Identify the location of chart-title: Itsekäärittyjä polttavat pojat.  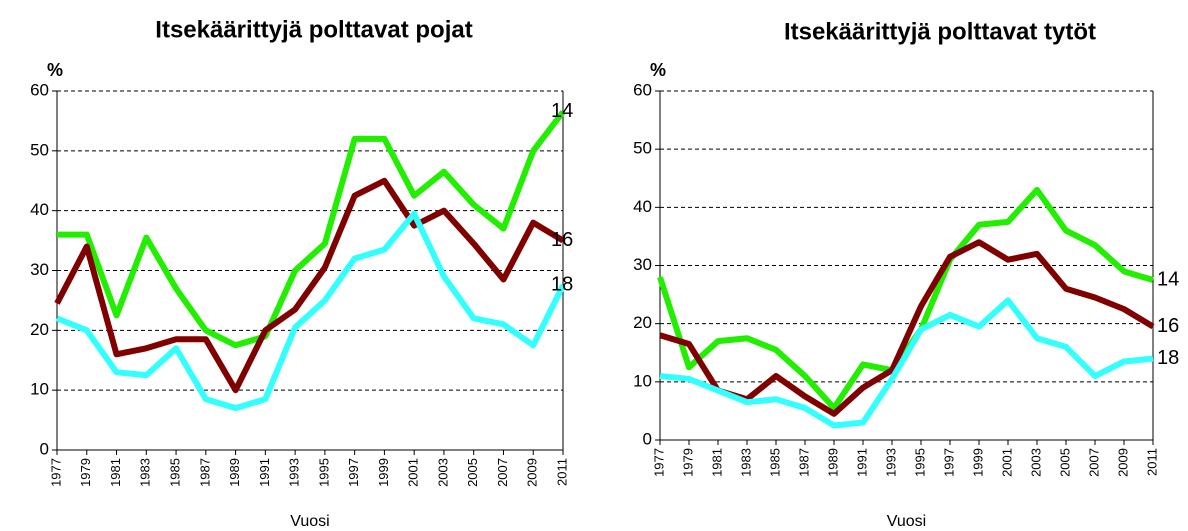
(313, 29).